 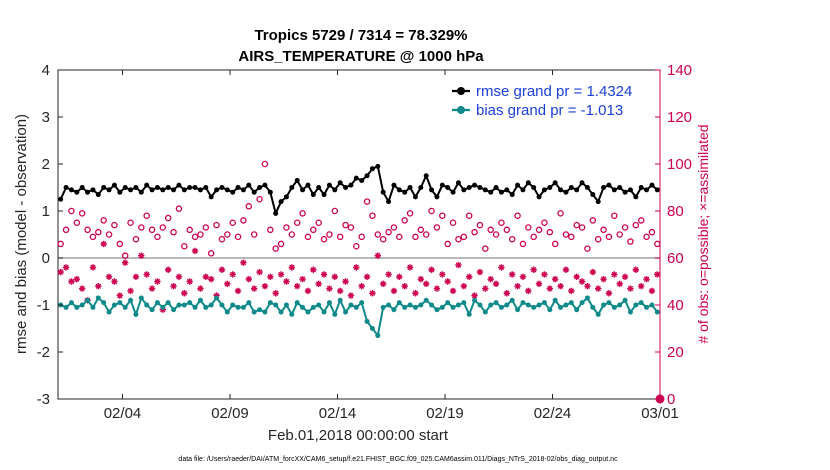 What do you see at coordinates (703, 233) in the screenshot?
I see `y-axis-label-right: # of obs: o=possible; ×=assimilated` at bounding box center [703, 233].